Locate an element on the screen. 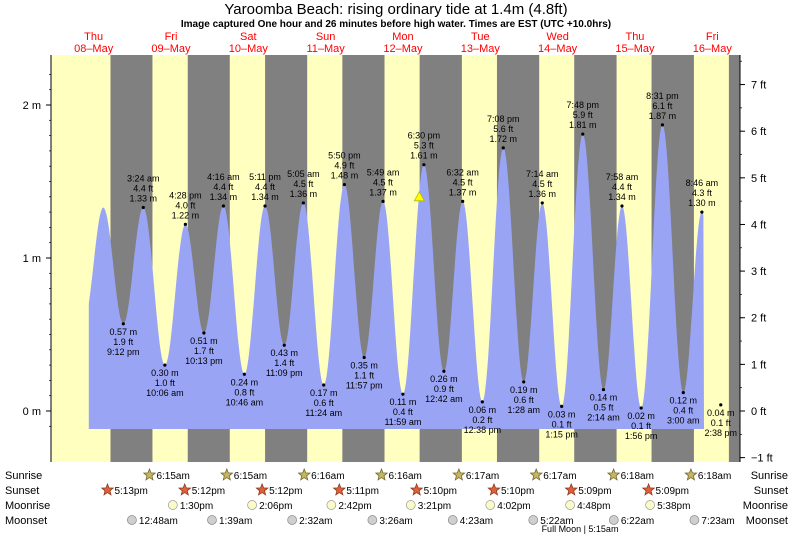 The image size is (793, 537). sunrise-time: 6:15am is located at coordinates (250, 476).